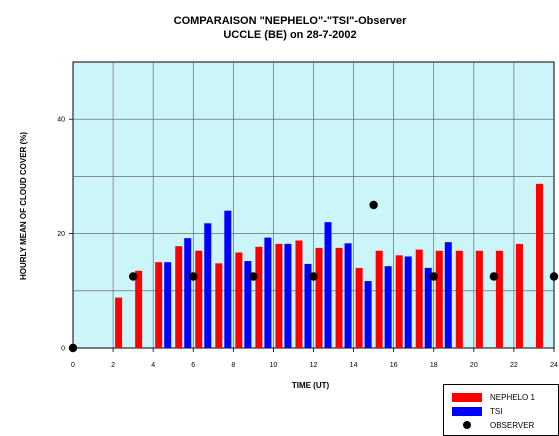 This screenshot has height=436, width=559. Describe the element at coordinates (61, 234) in the screenshot. I see `y-tick-label: 20` at that location.